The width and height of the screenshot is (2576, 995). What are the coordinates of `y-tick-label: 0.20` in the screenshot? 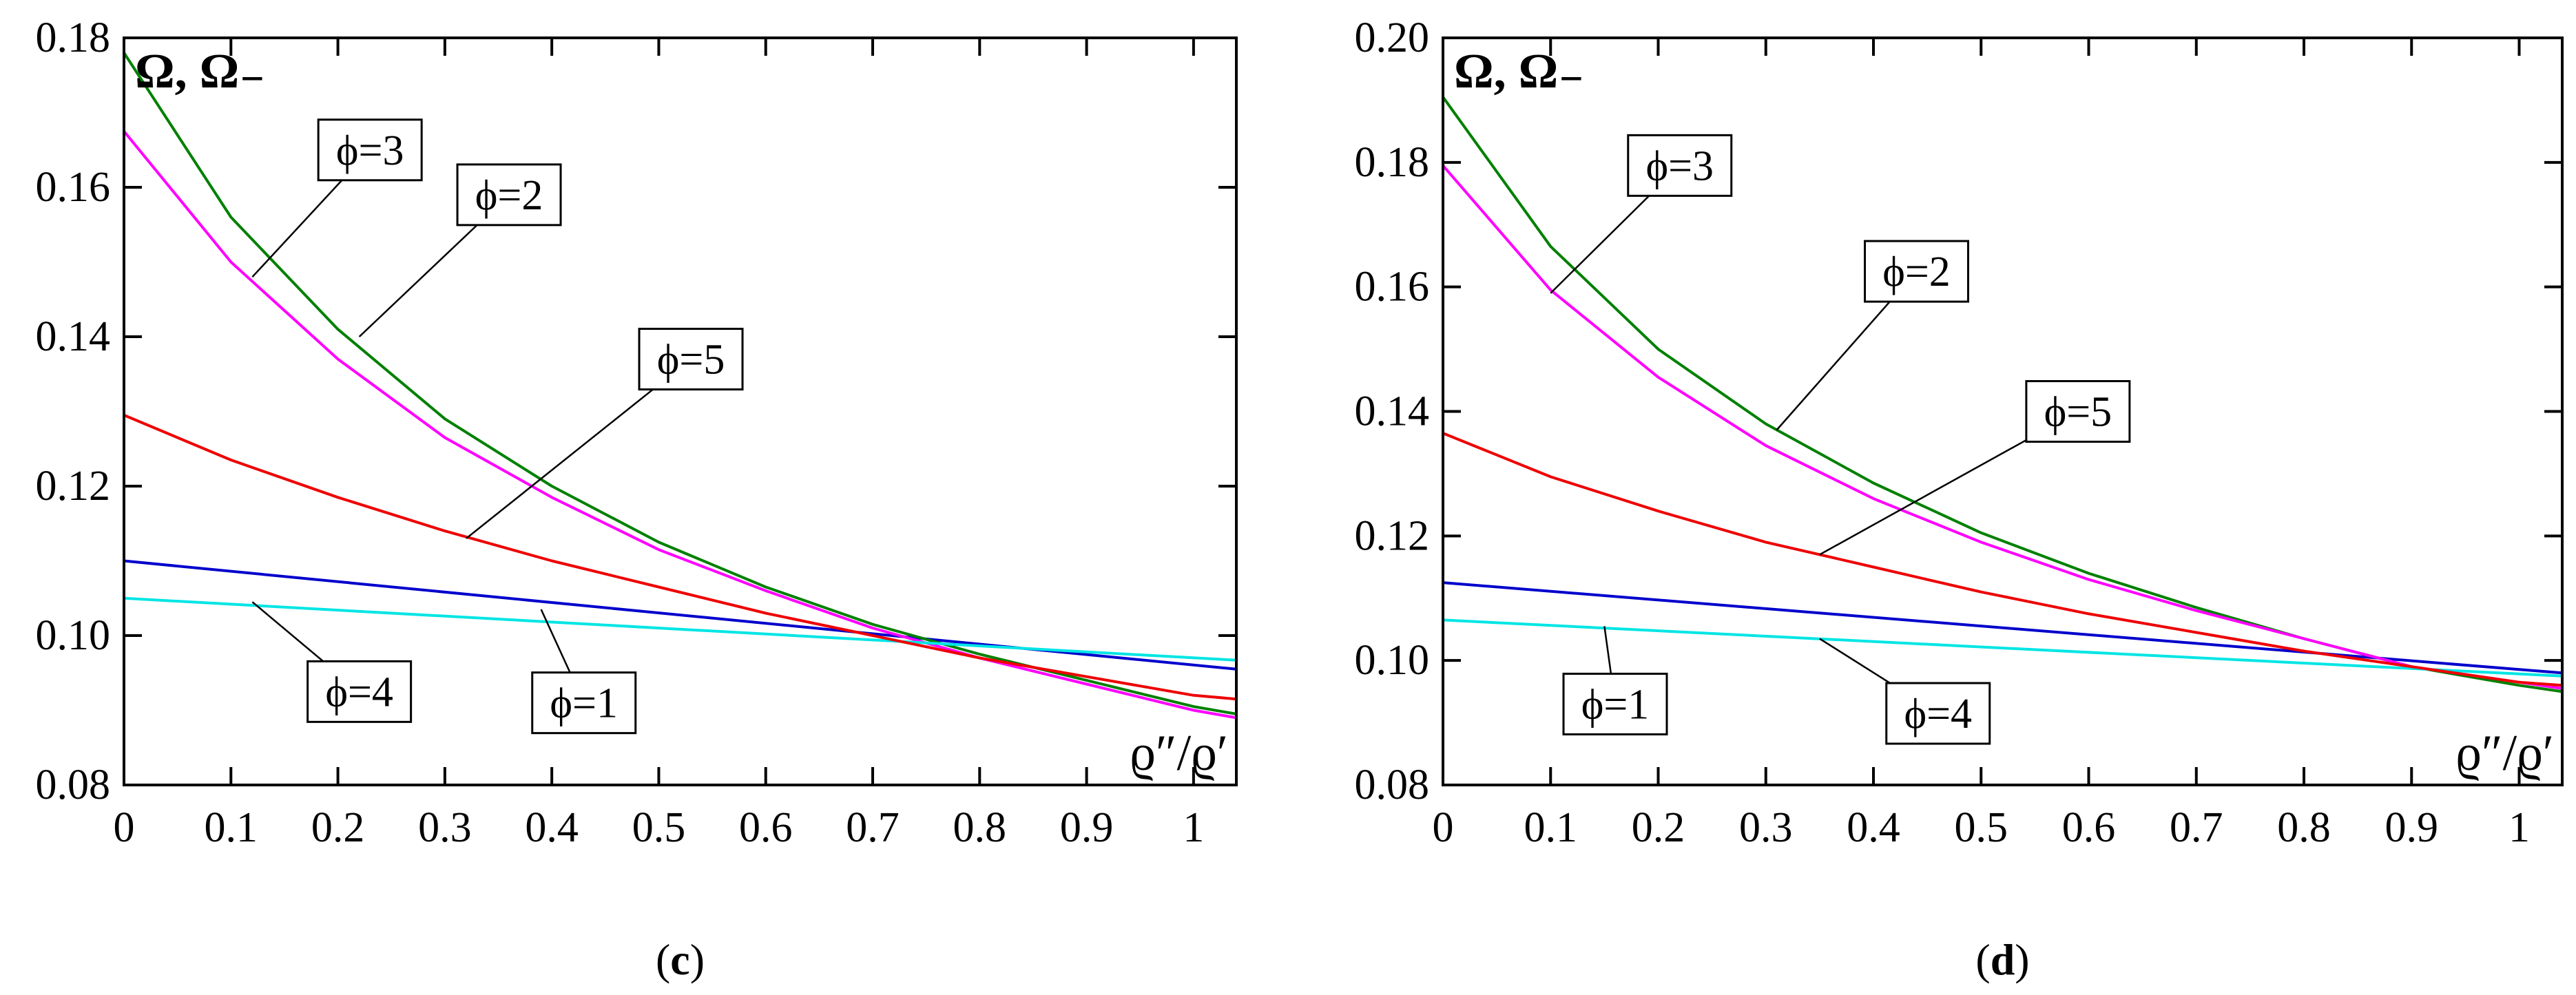 It's located at (1392, 37).